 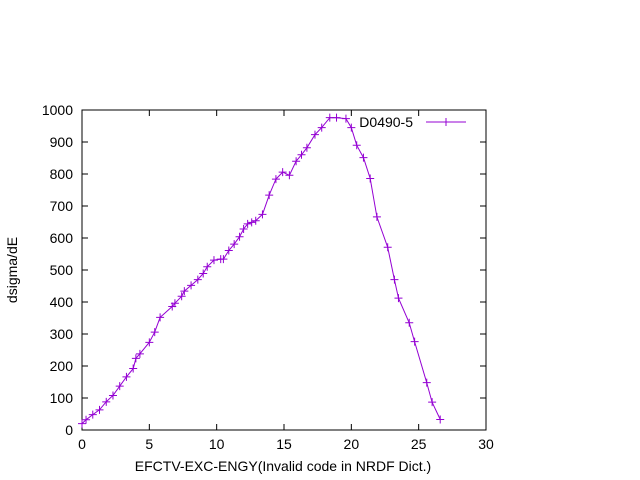 I want to click on legend-marker-glyph, so click(x=446, y=122).